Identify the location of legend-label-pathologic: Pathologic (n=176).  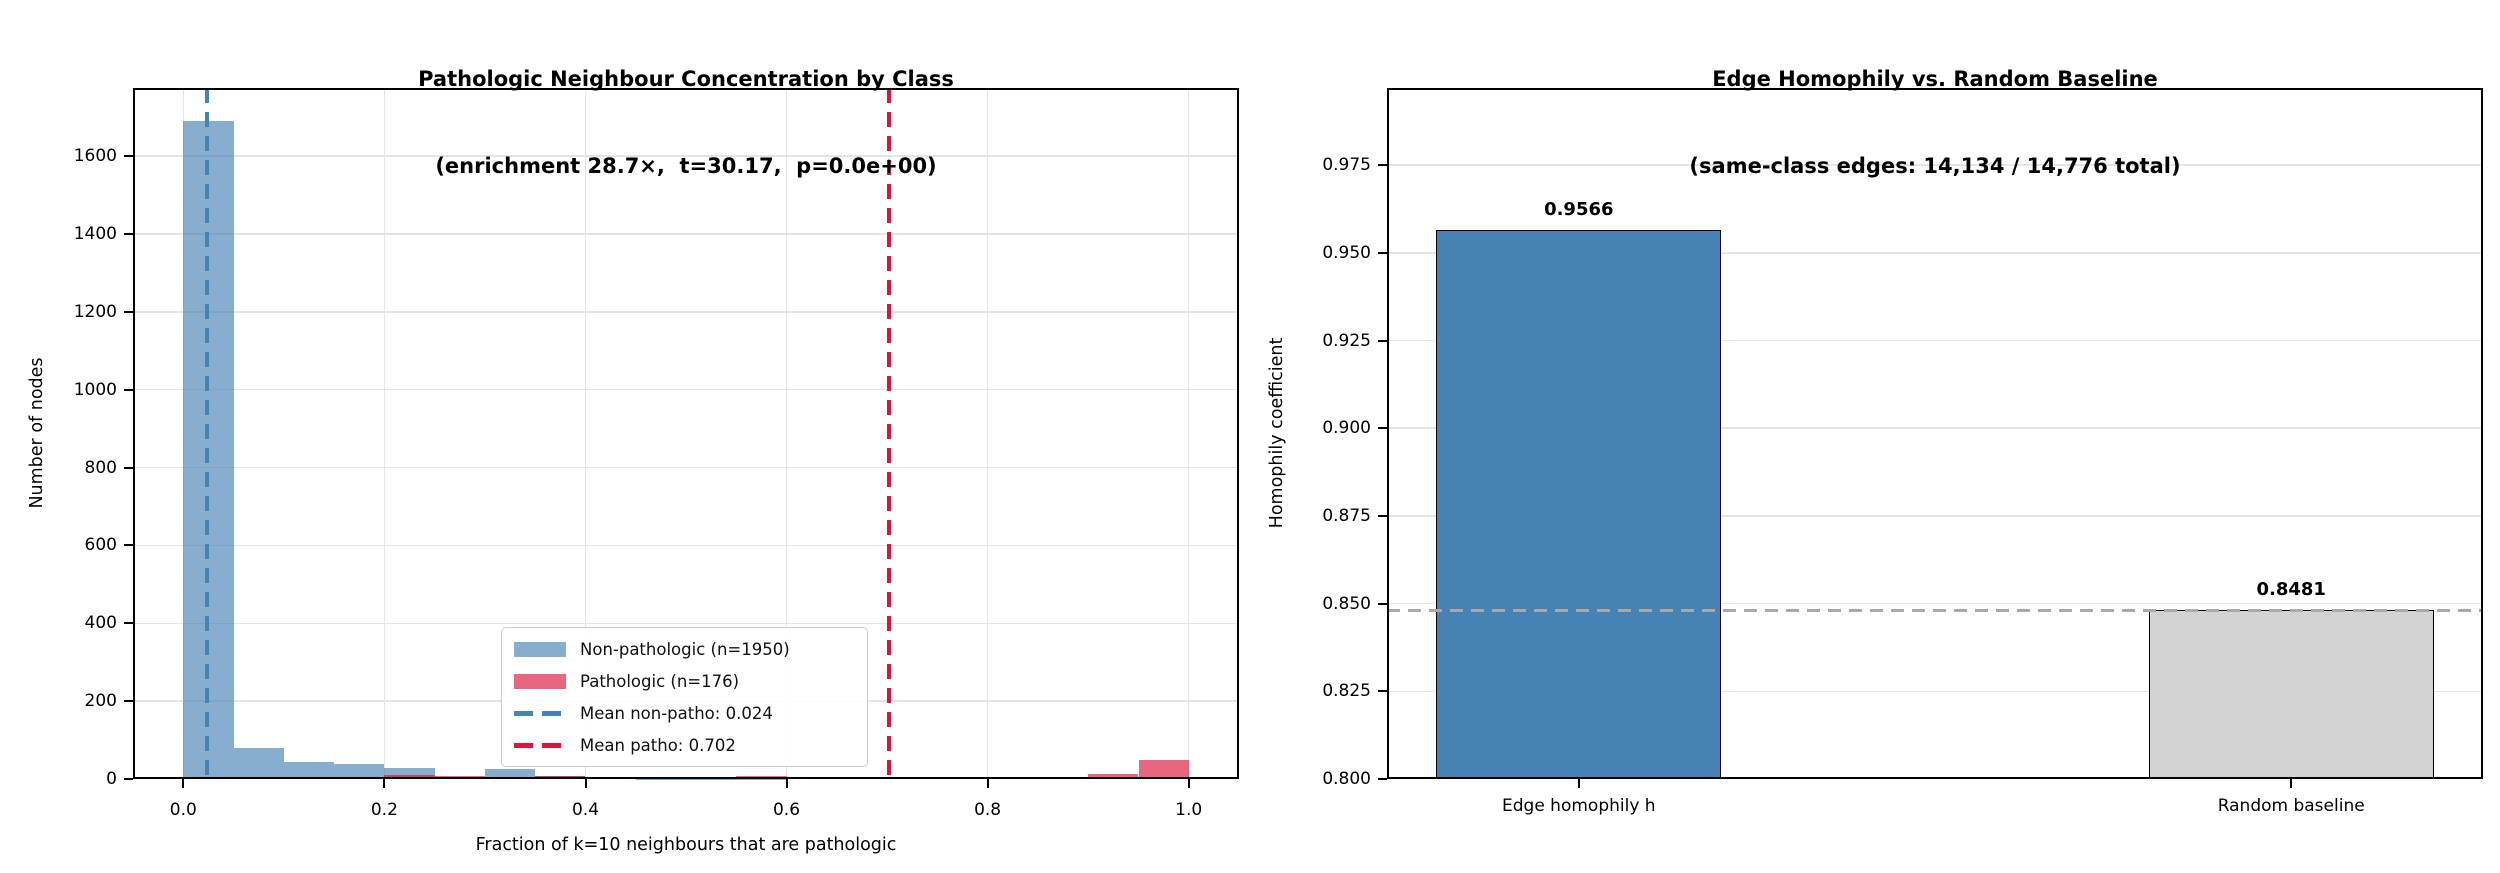
(660, 681).